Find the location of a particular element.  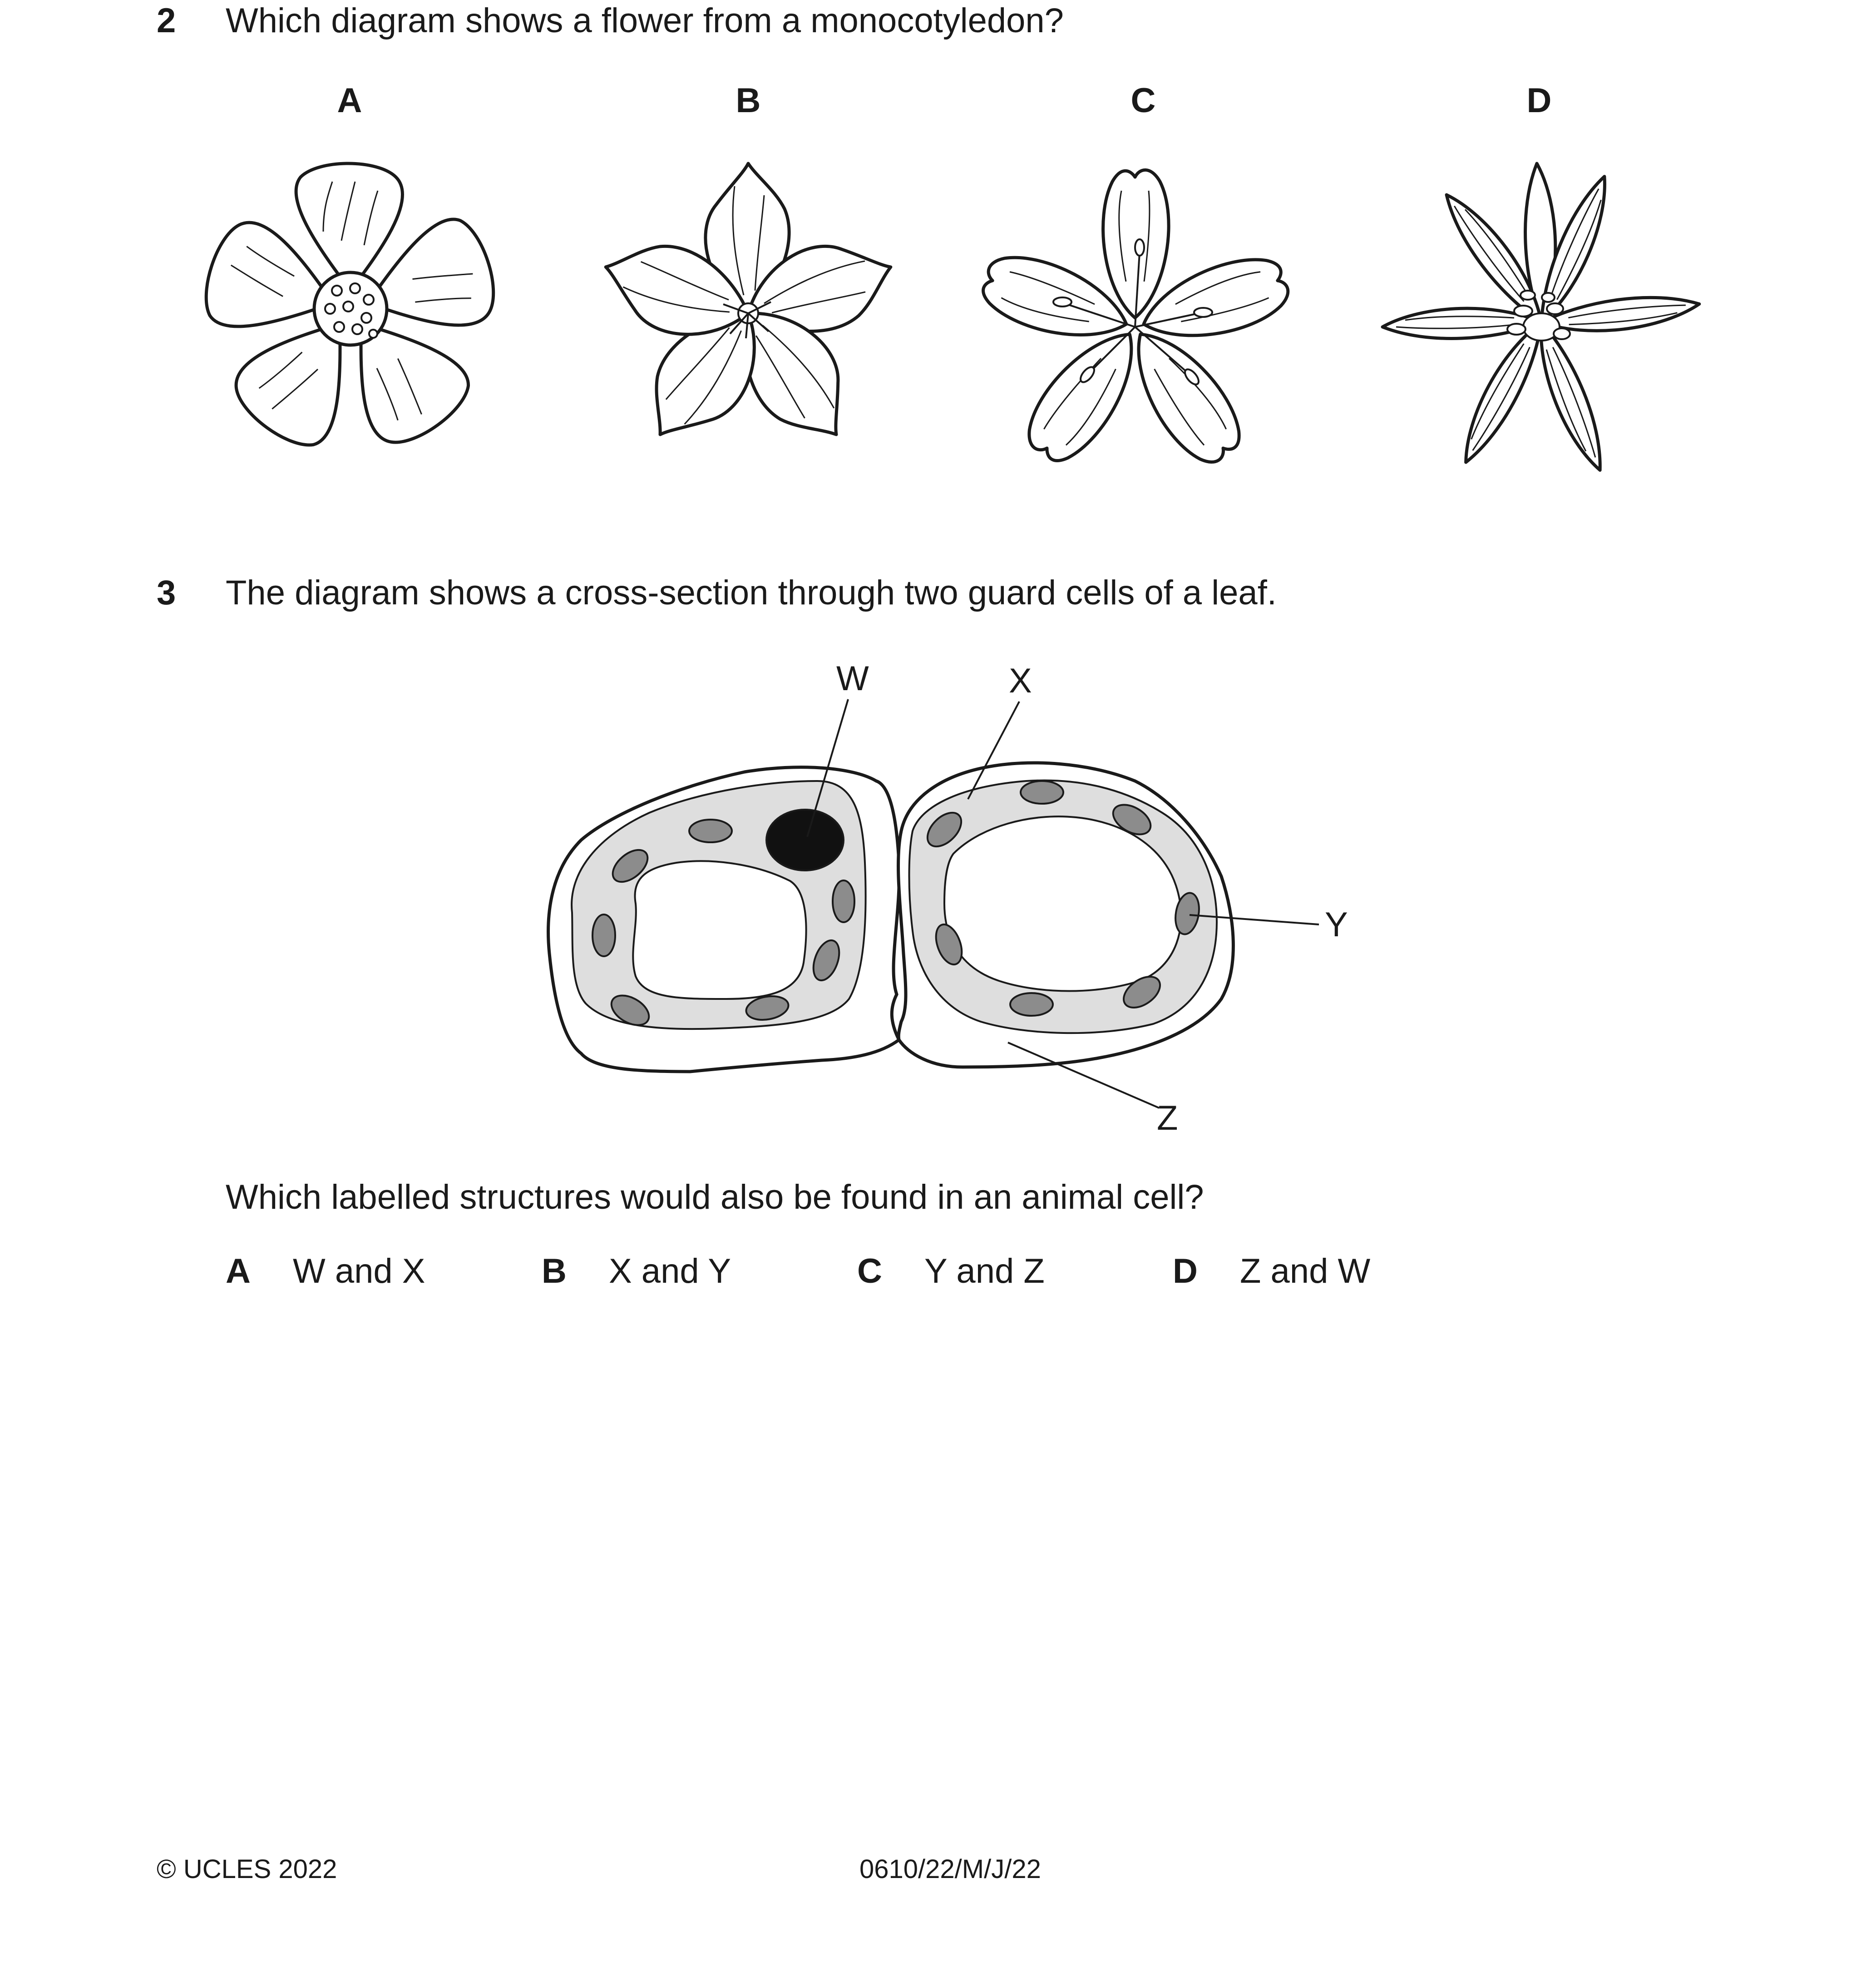

flower-d-label: D is located at coordinates (1539, 100).